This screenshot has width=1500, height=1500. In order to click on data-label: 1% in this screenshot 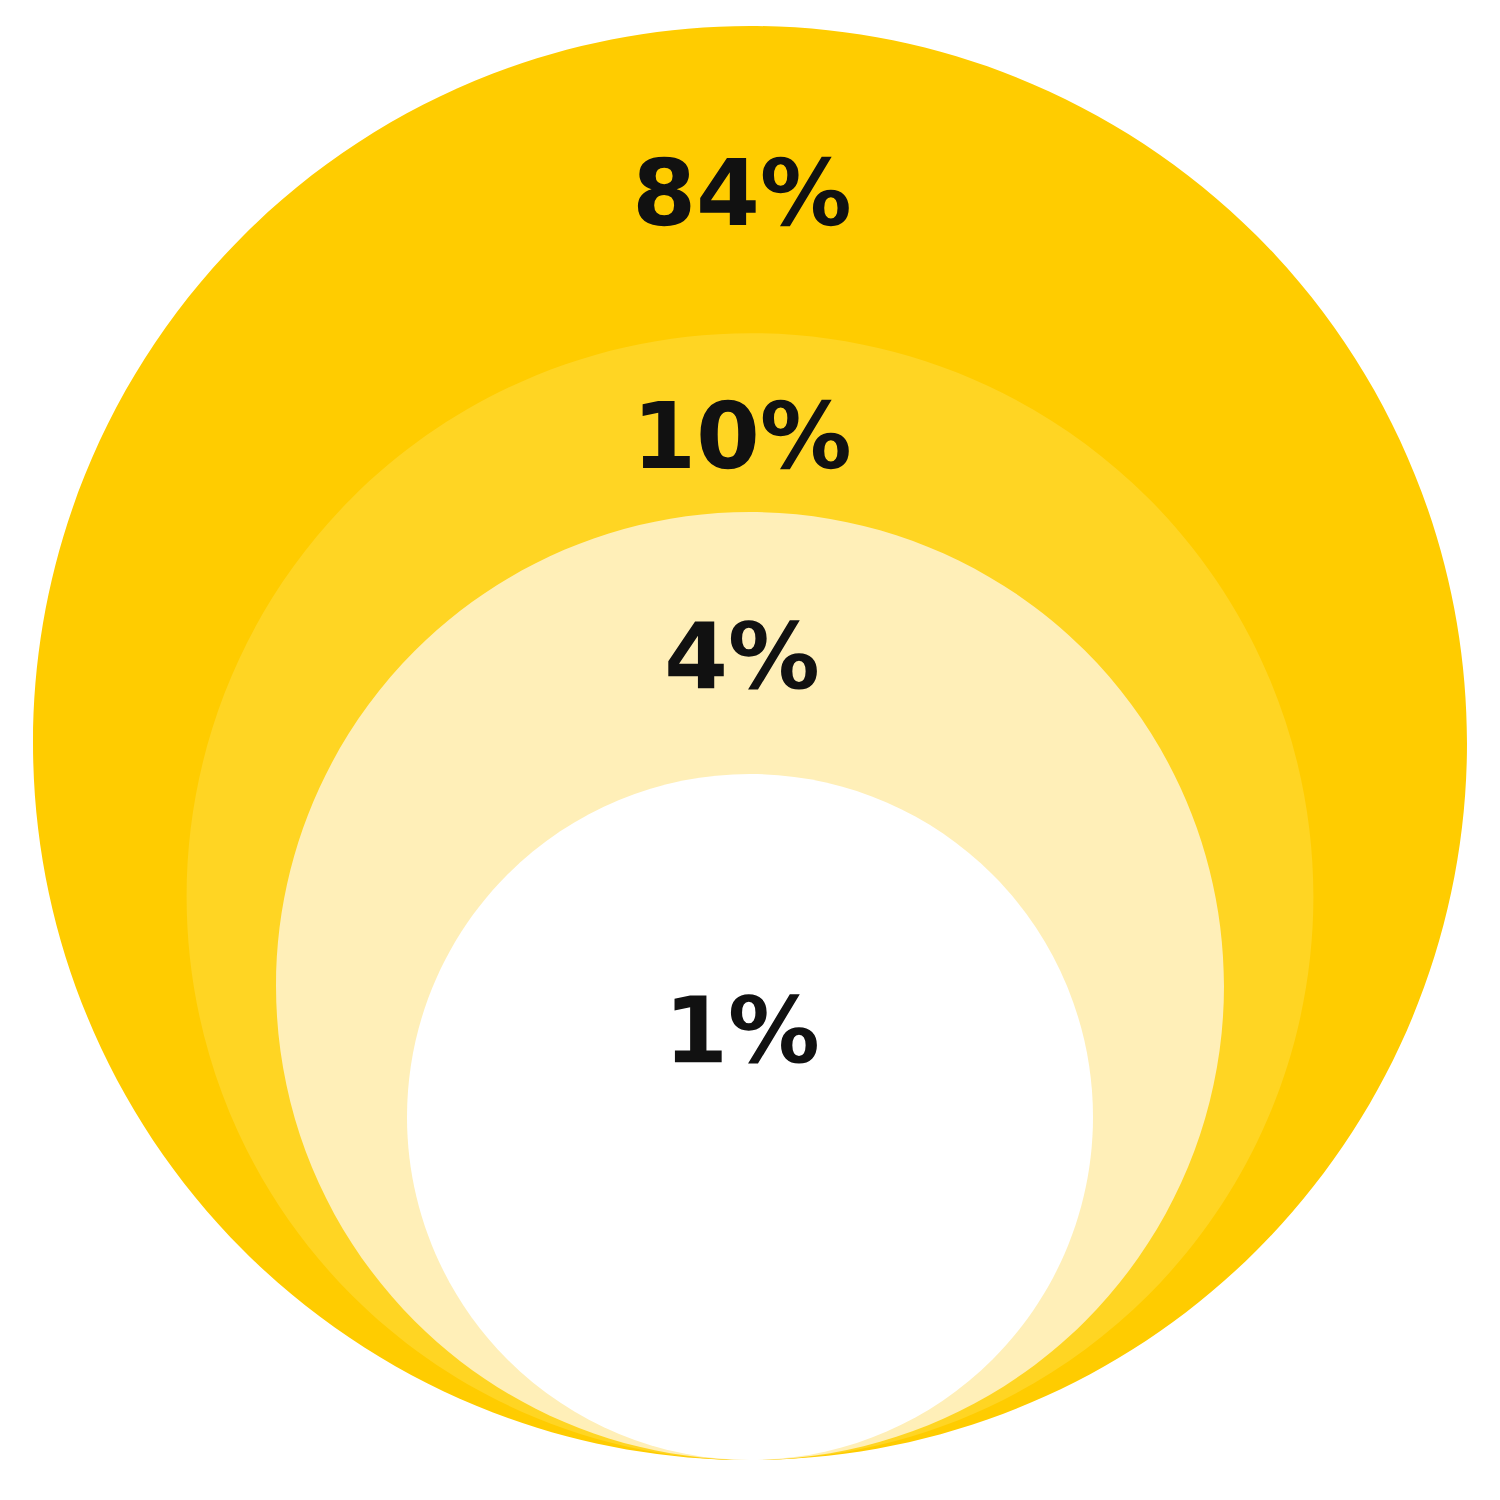, I will do `click(745, 1029)`.